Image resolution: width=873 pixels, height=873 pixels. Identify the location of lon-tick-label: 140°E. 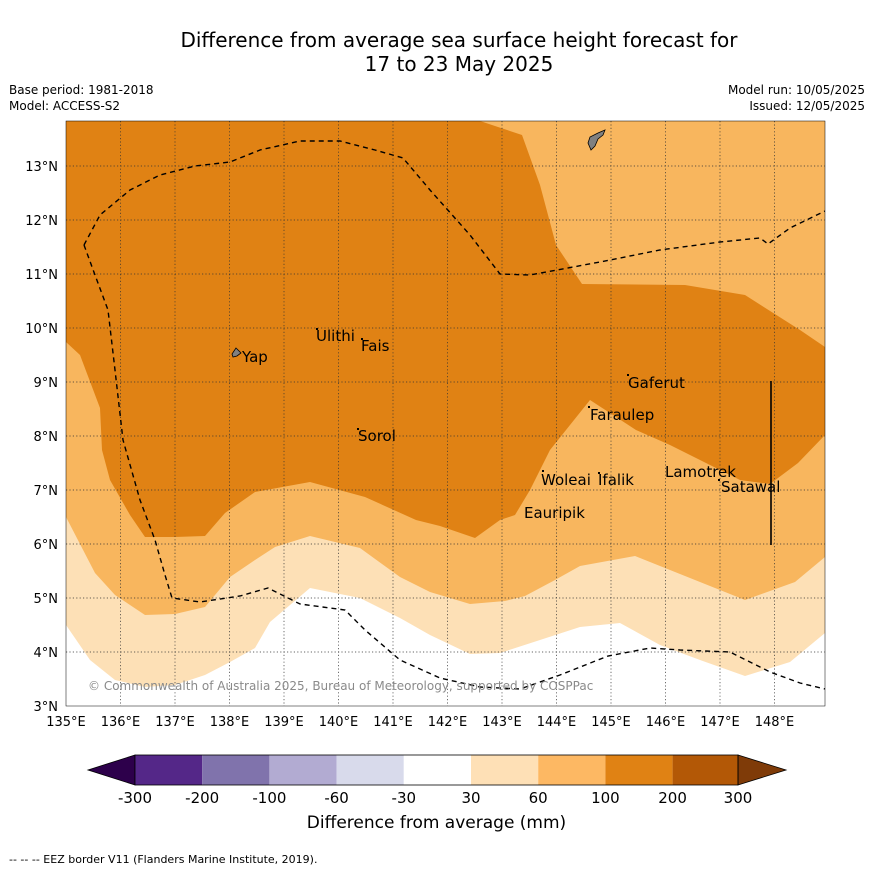
(339, 722).